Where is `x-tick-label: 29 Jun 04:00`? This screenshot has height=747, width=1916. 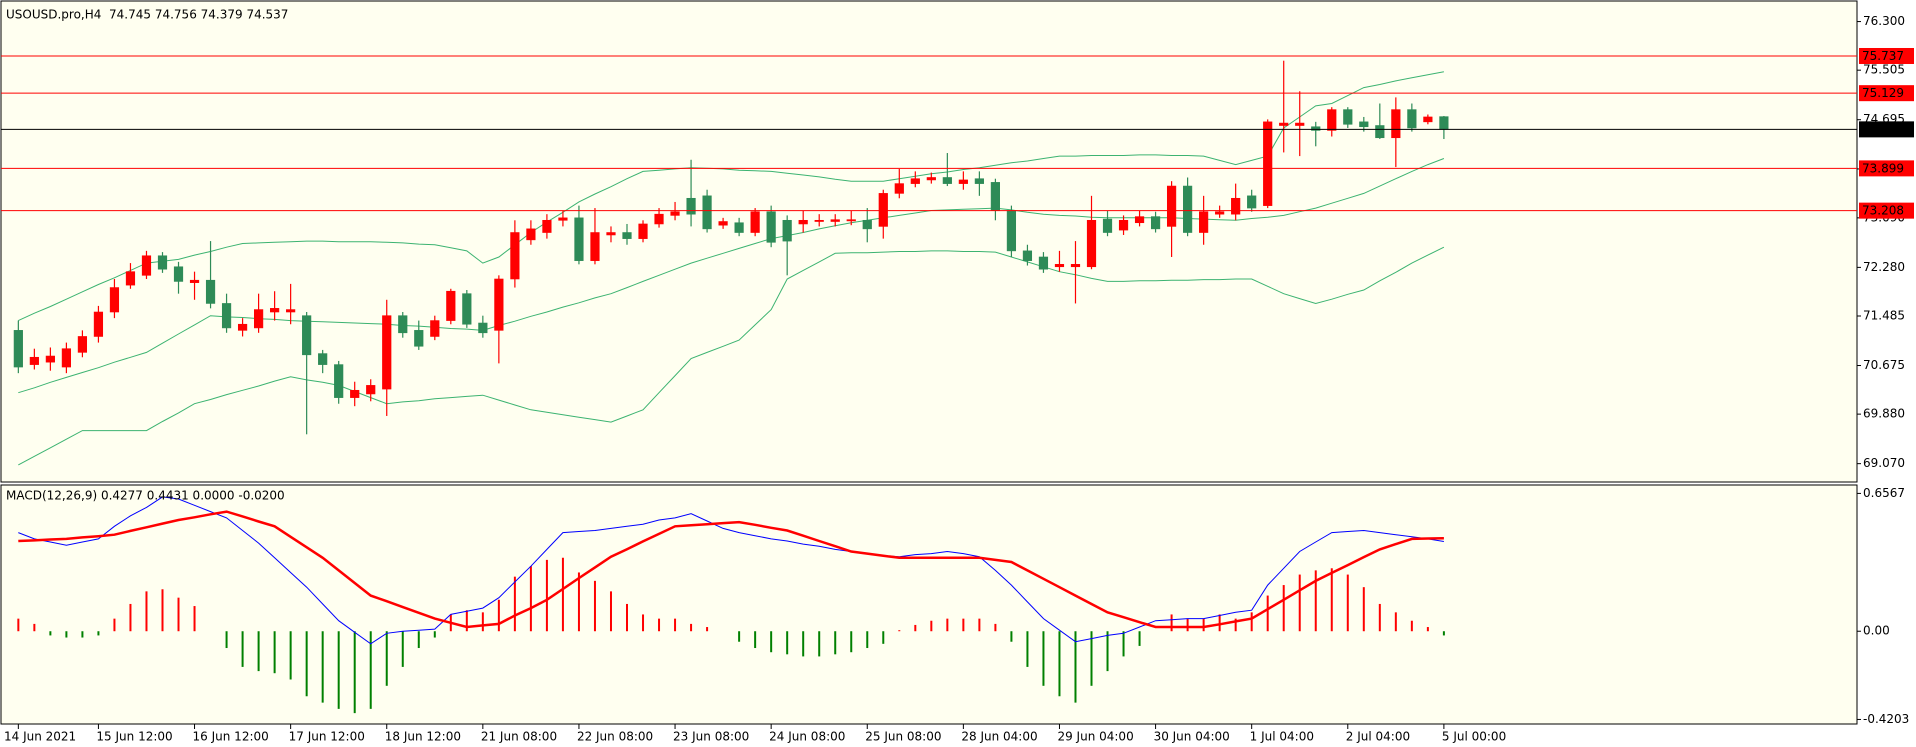 x-tick-label: 29 Jun 04:00 is located at coordinates (1095, 737).